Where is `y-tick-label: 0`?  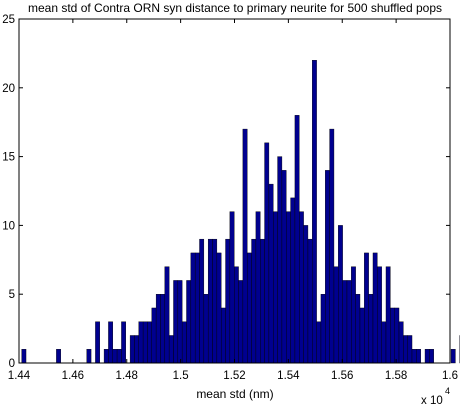 y-tick-label: 0 is located at coordinates (12, 364).